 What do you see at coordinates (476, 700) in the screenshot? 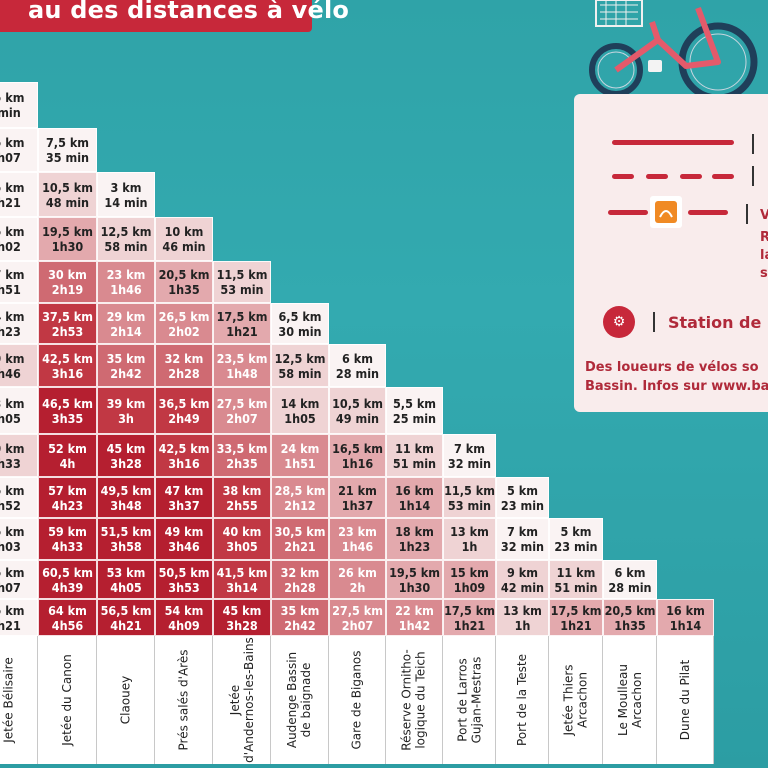
I see `location-name-line: Gujan-Mestras` at bounding box center [476, 700].